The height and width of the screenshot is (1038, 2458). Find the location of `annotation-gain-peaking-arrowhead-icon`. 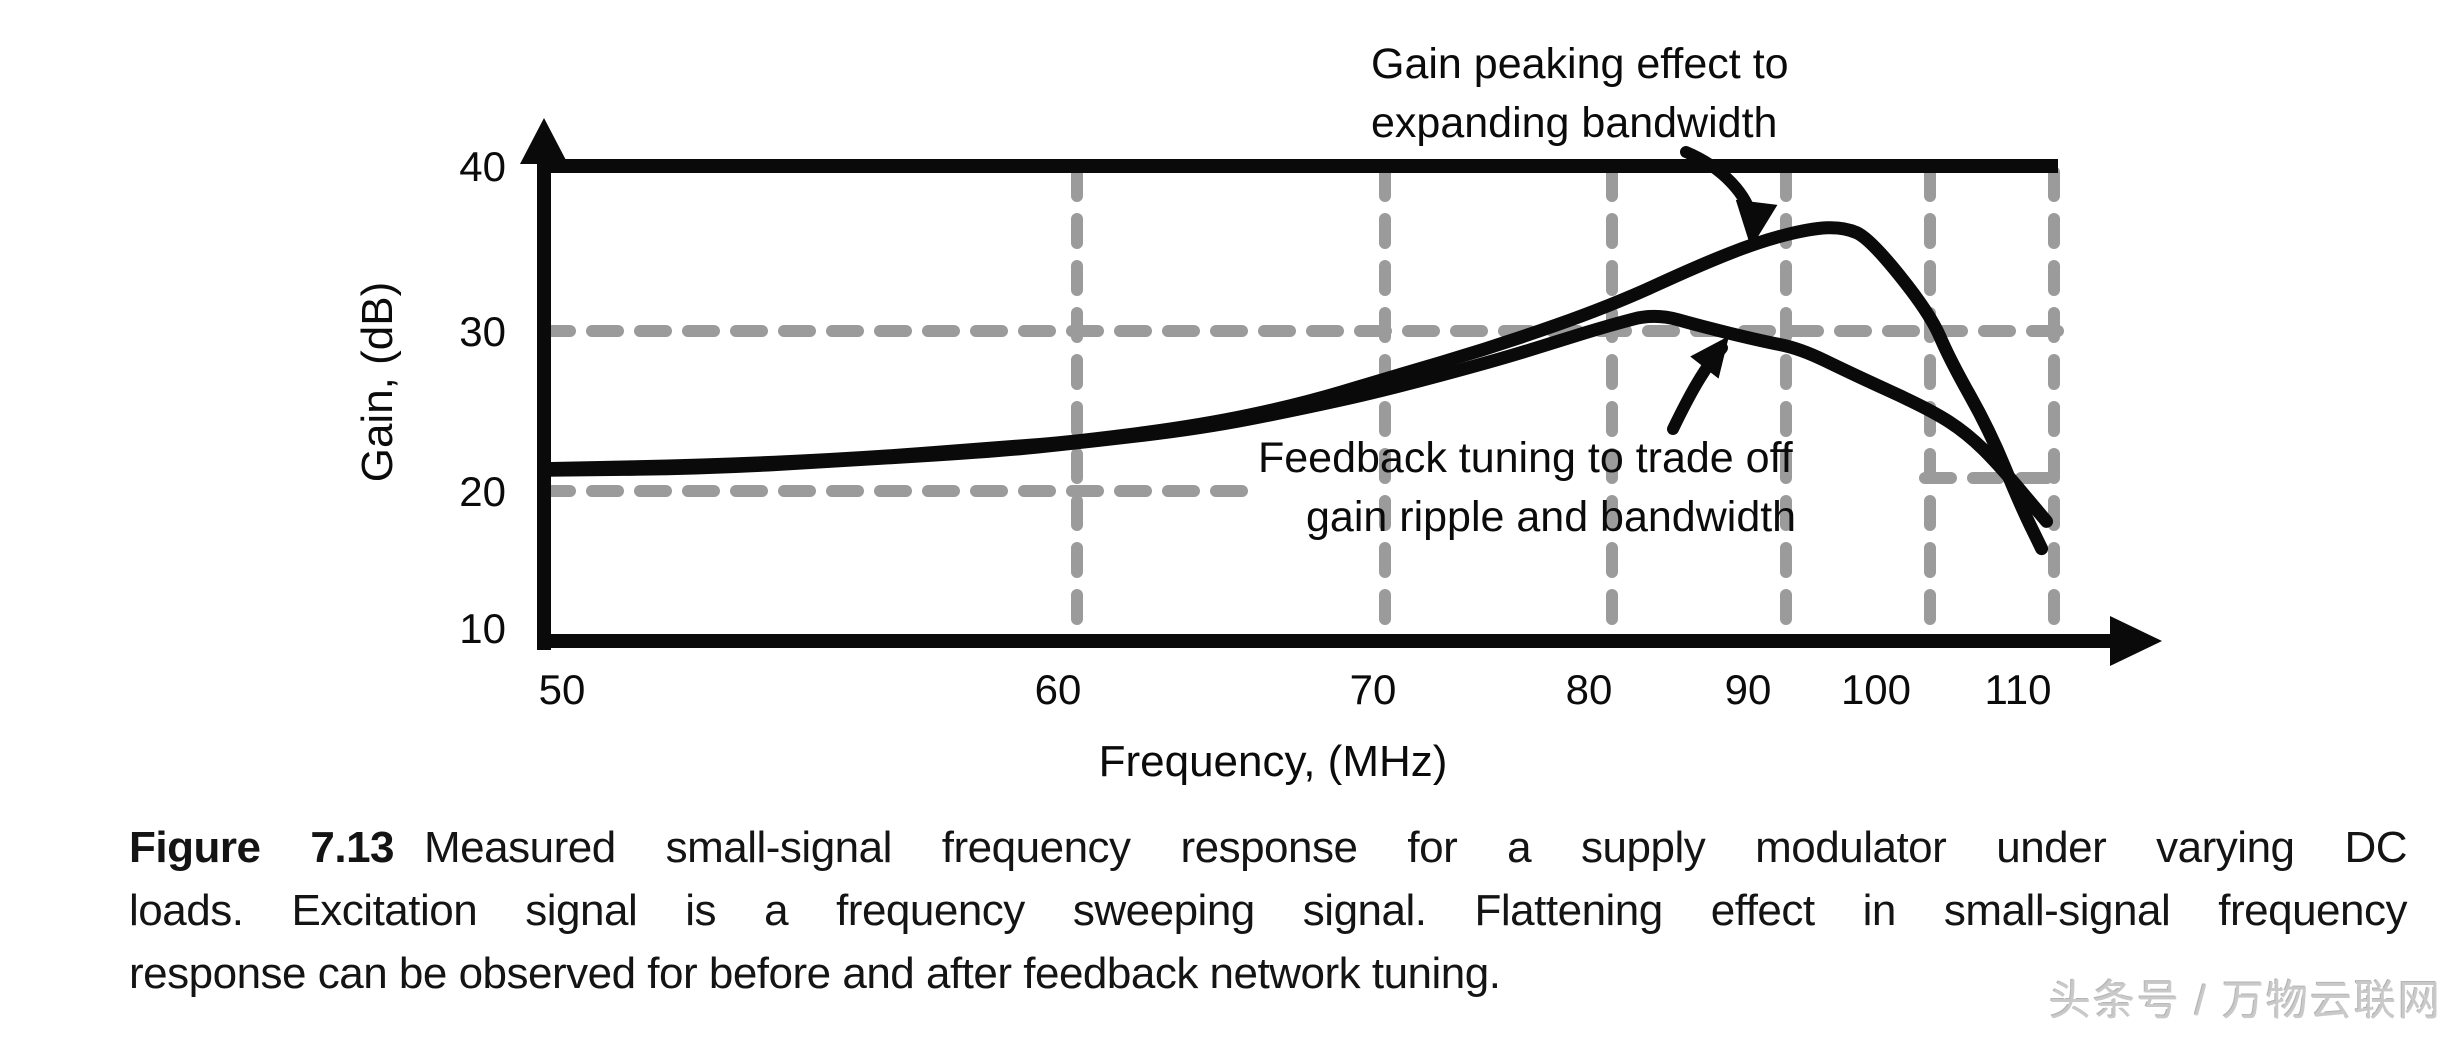

annotation-gain-peaking-arrowhead-icon is located at coordinates (1756, 223).